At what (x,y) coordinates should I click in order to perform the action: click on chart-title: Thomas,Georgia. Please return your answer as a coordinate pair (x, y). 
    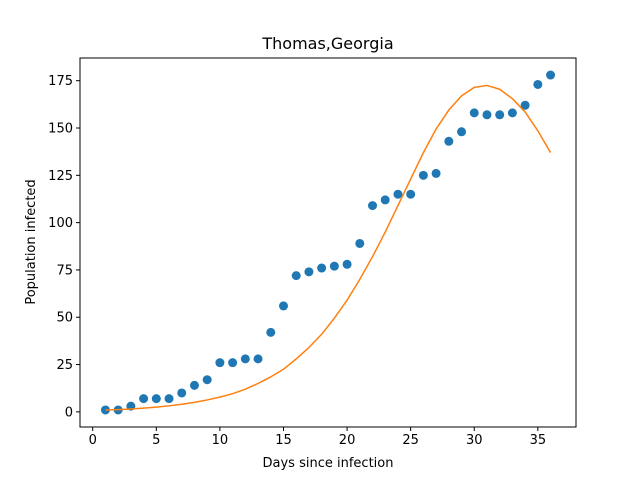
    Looking at the image, I should click on (327, 43).